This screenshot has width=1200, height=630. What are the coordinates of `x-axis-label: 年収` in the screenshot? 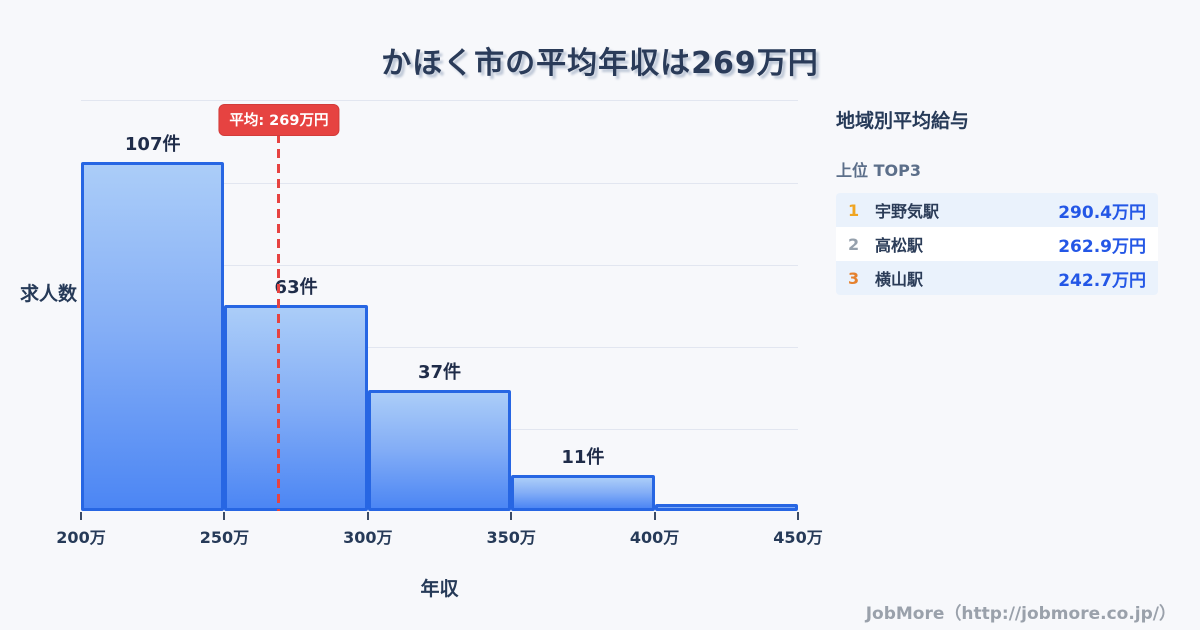 It's located at (439, 589).